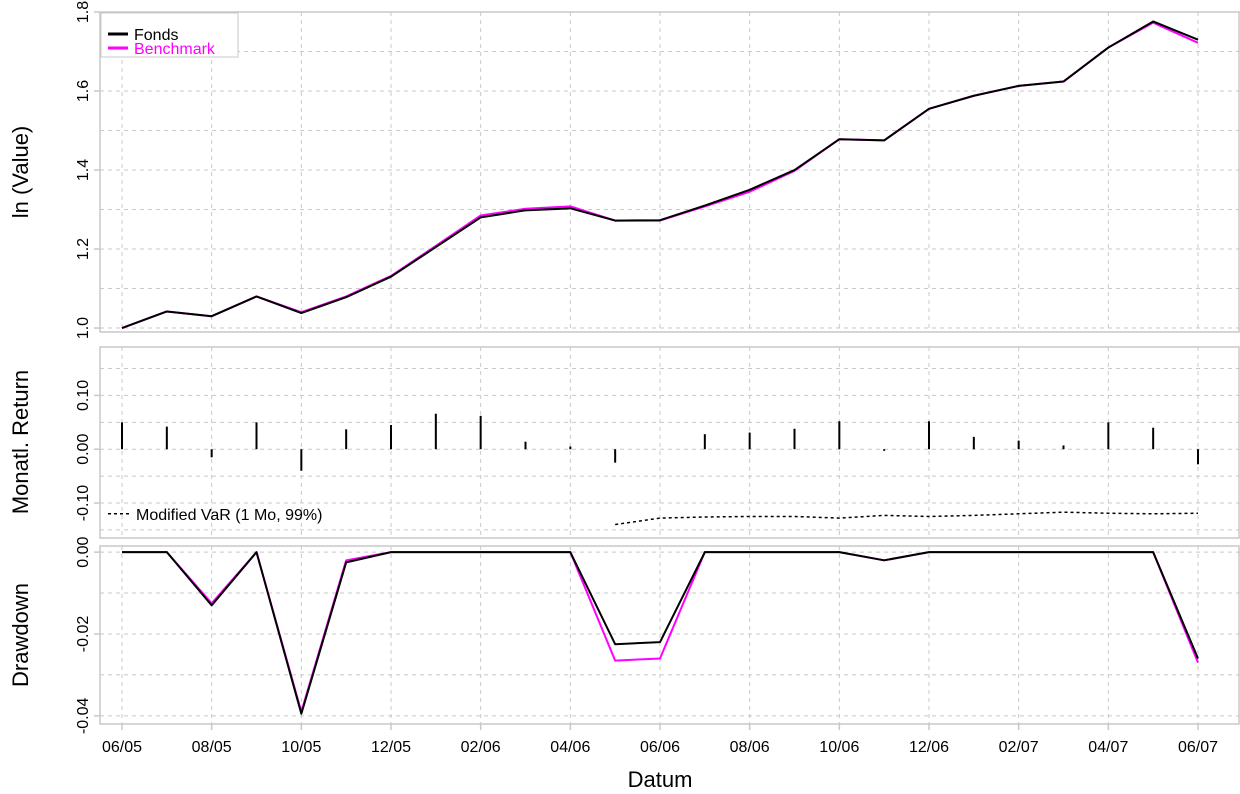  What do you see at coordinates (301, 747) in the screenshot?
I see `x-tick-label: 10/05` at bounding box center [301, 747].